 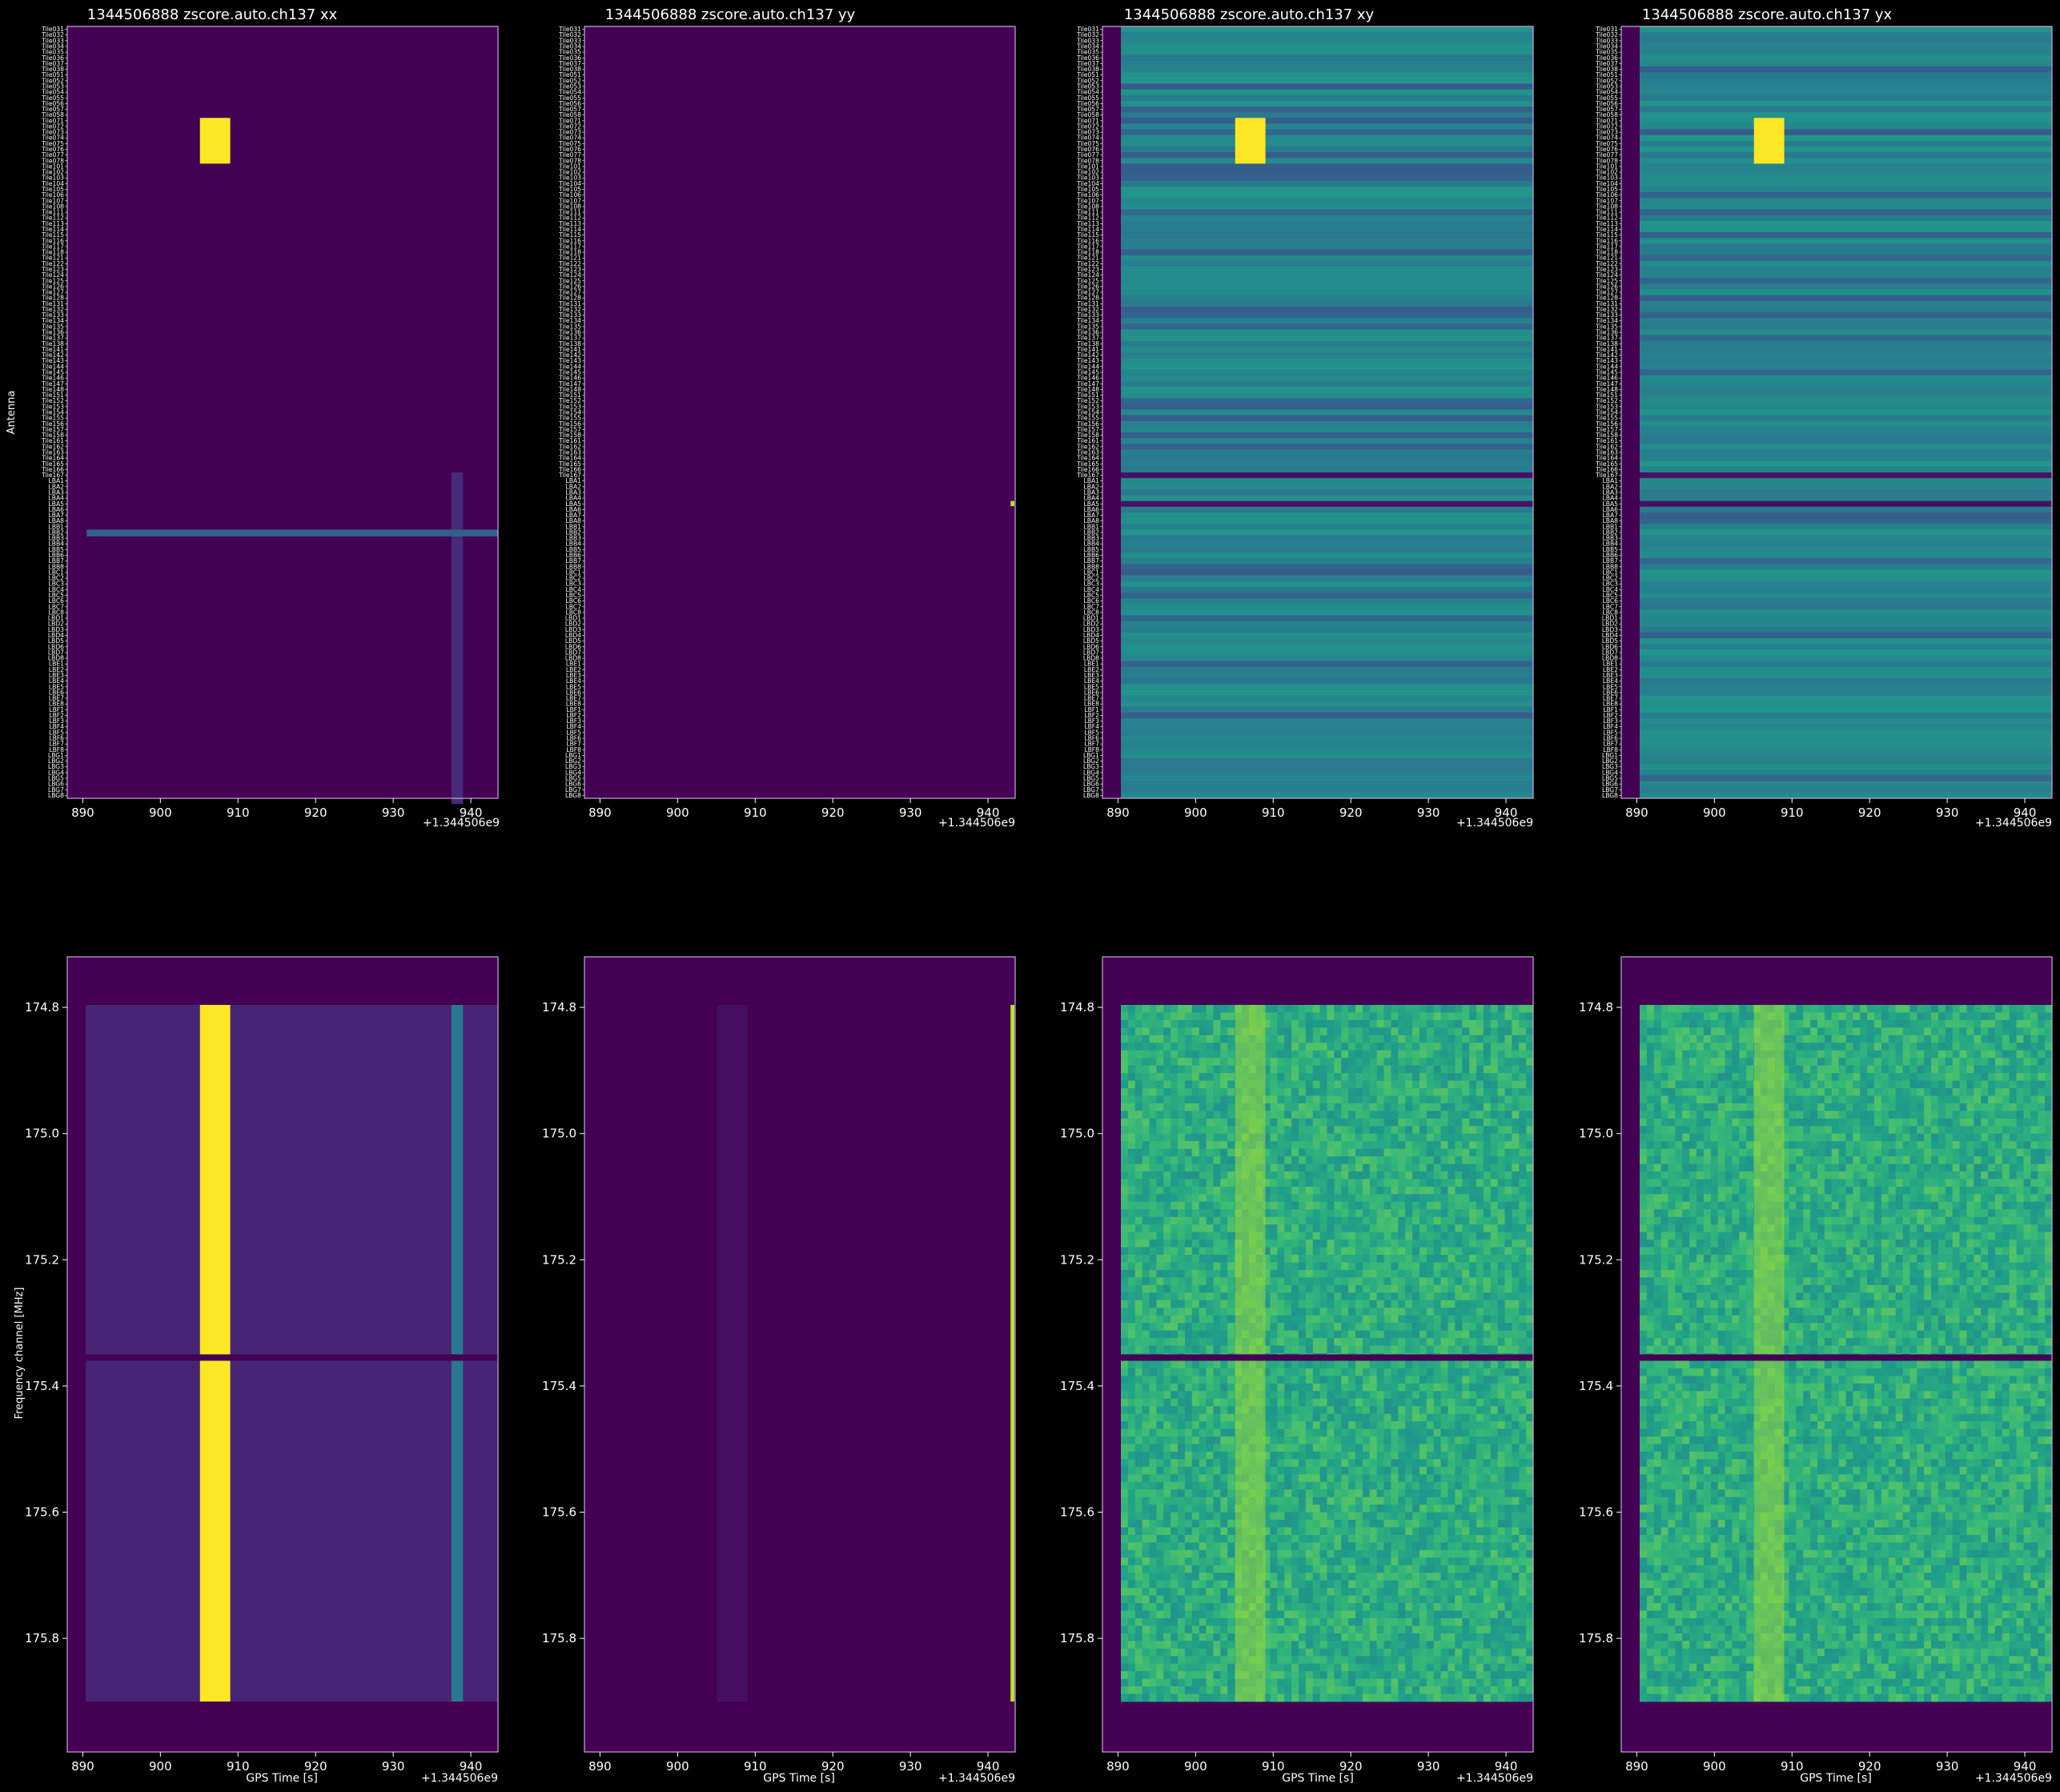 I want to click on y-tick-label: Tile152, so click(x=1606, y=401).